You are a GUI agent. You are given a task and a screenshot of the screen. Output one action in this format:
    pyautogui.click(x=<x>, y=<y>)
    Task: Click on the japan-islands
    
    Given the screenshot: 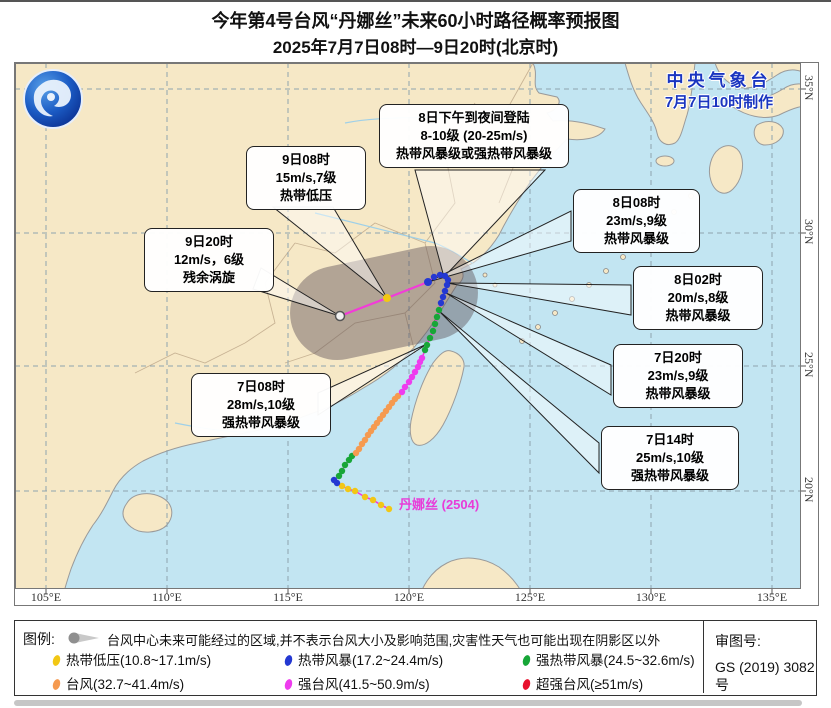 What is the action you would take?
    pyautogui.click(x=754, y=128)
    